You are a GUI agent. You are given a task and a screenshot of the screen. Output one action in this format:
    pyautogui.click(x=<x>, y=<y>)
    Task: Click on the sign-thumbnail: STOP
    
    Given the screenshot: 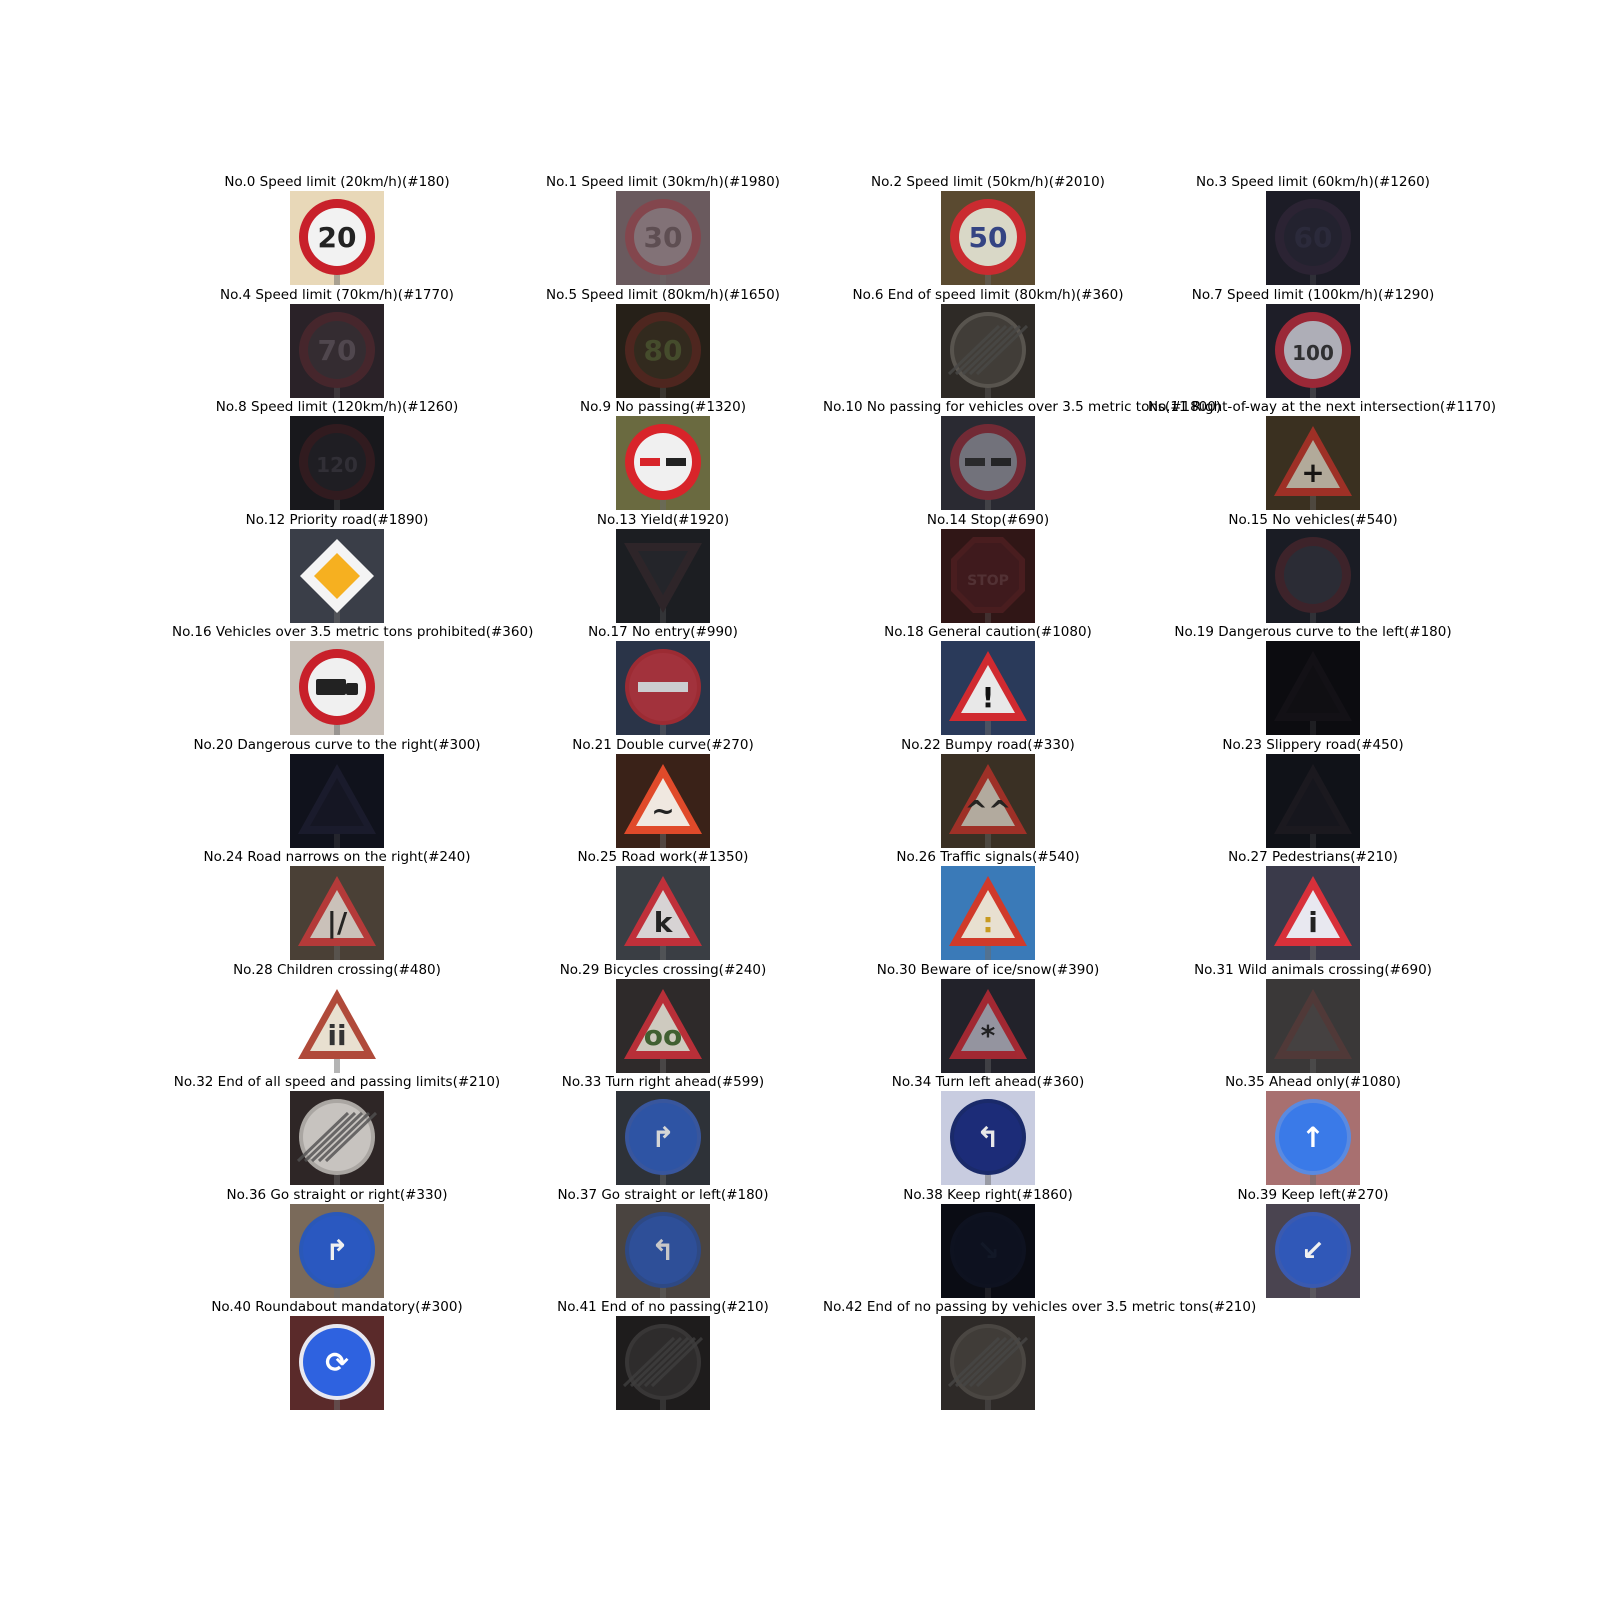 What is the action you would take?
    pyautogui.click(x=988, y=575)
    